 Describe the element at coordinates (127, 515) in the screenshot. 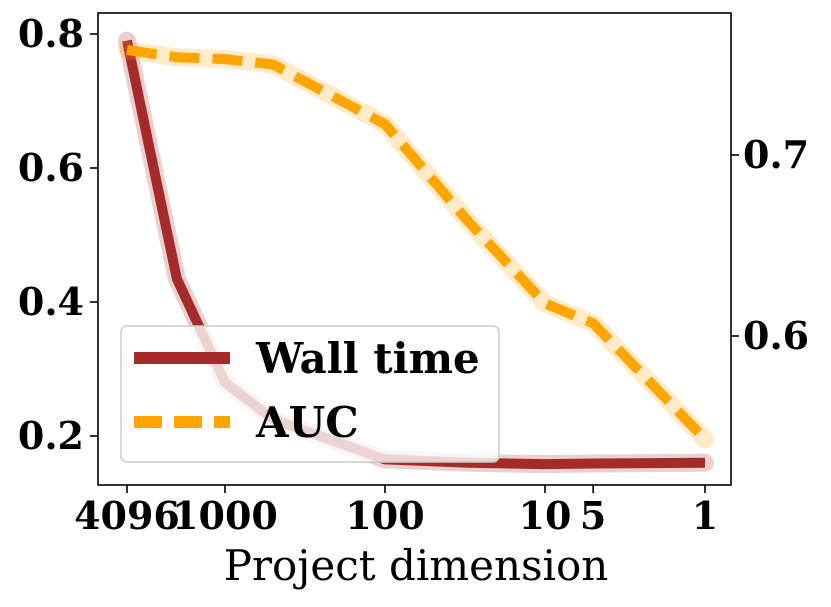

I see `x-tick-label: 4096` at that location.